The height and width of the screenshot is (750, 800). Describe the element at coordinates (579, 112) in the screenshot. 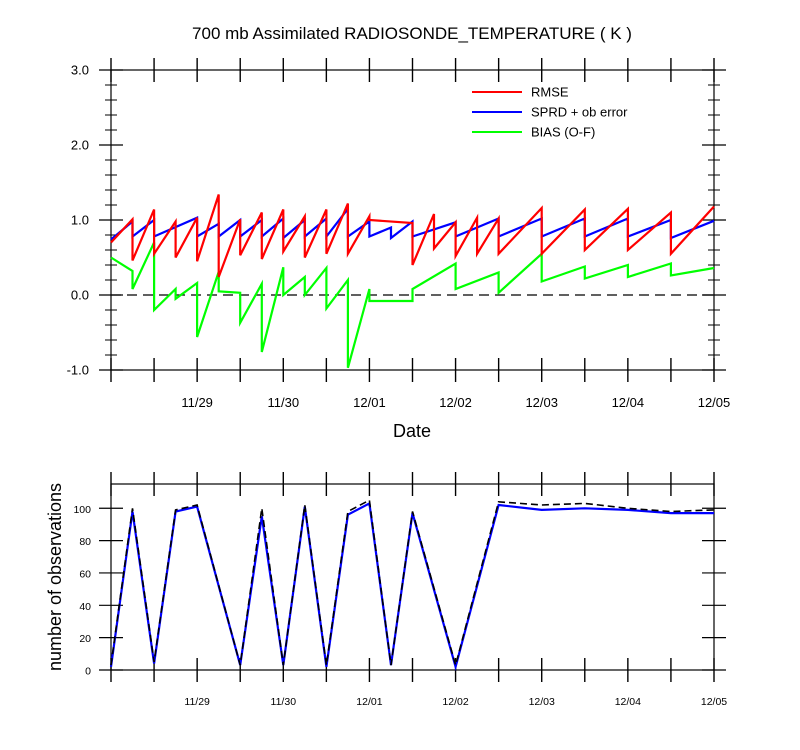

I see `legend-label-sprd-ob-error: SPRD + ob error` at that location.